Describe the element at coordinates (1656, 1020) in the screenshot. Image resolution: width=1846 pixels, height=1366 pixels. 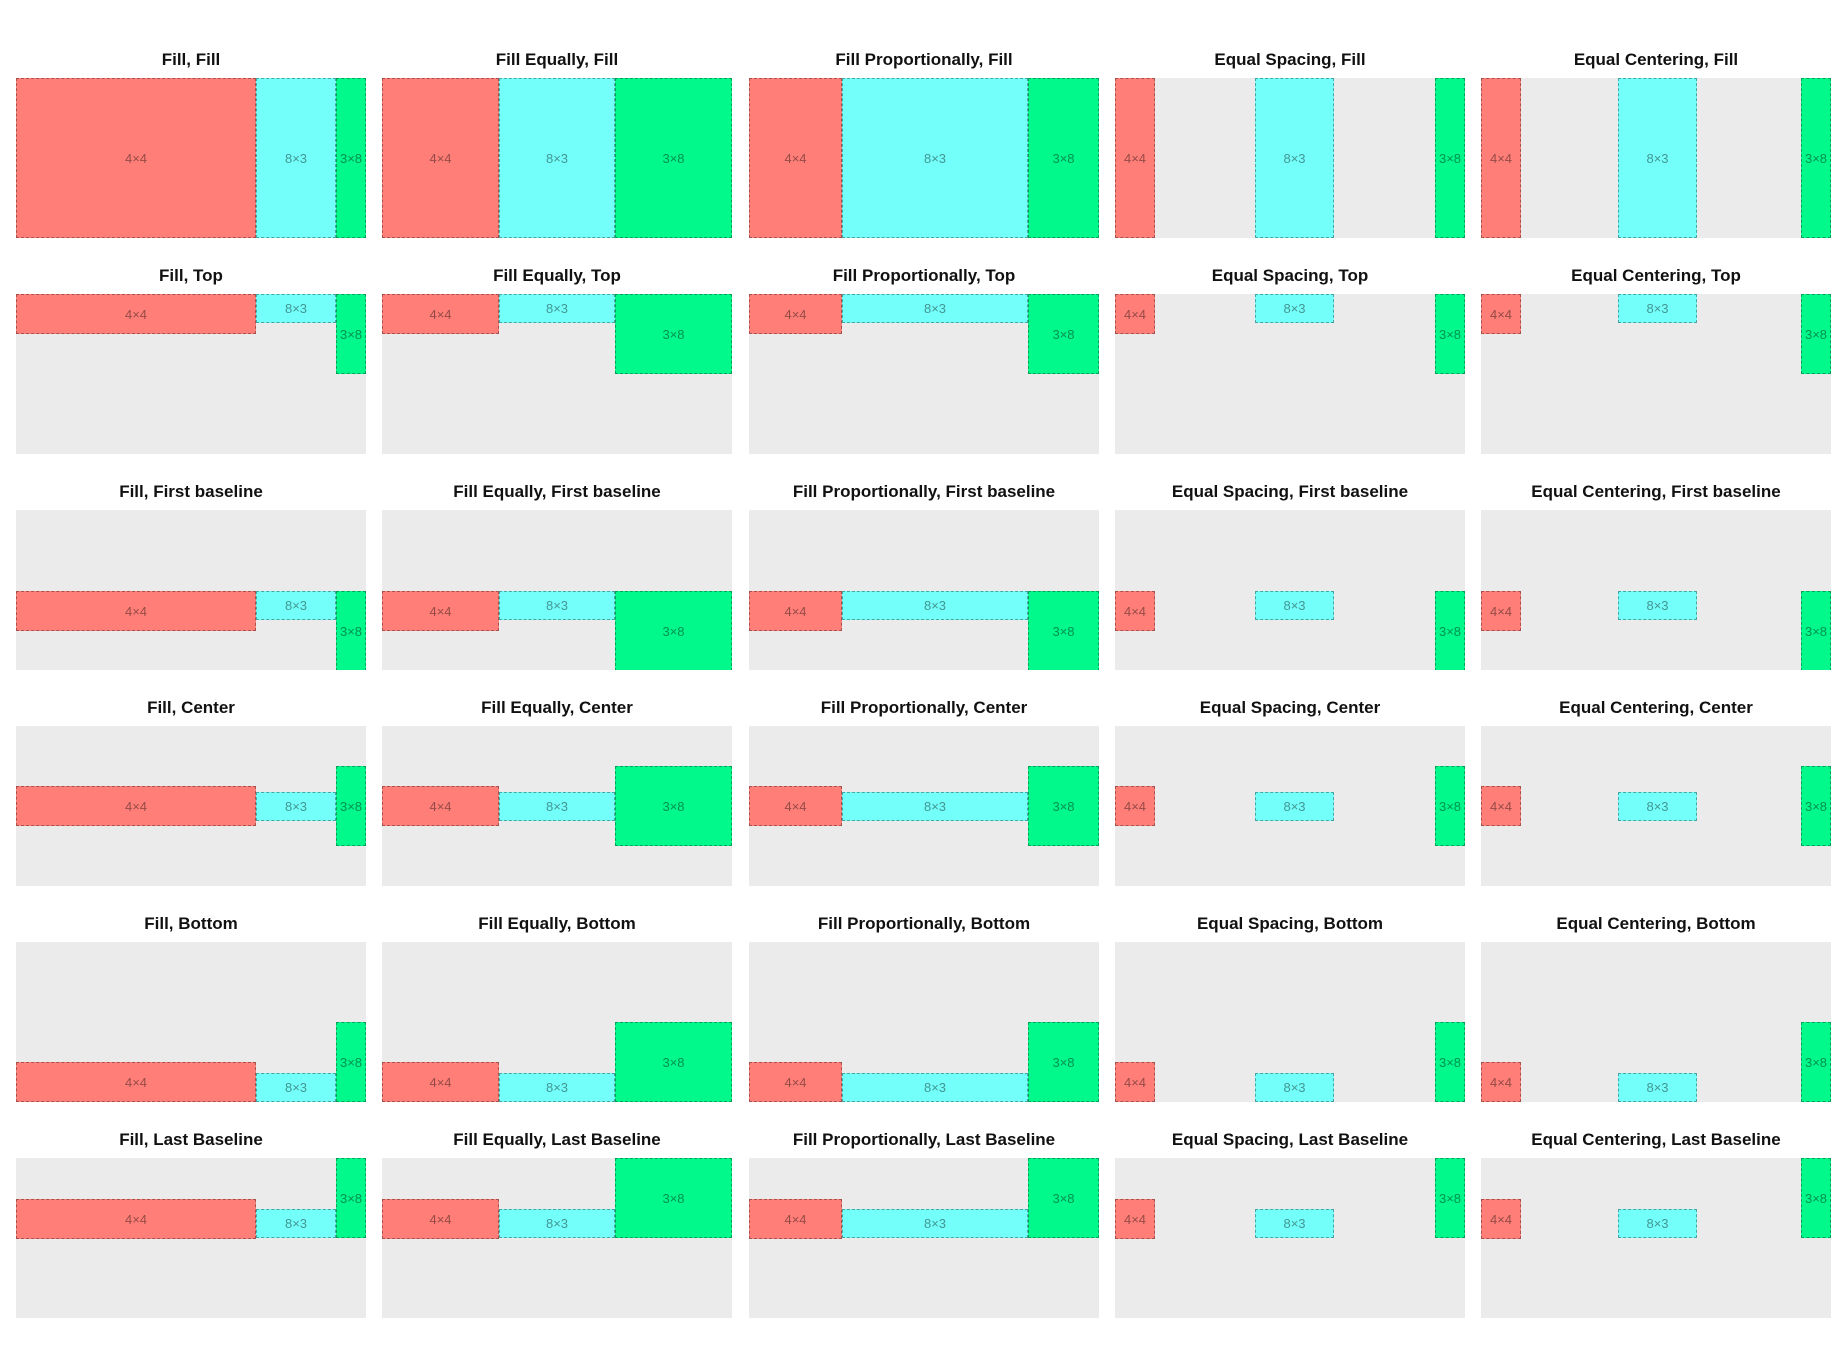
I see `layout-cell: Equal Centering, Bottom 4×4 8×3 3×8` at that location.